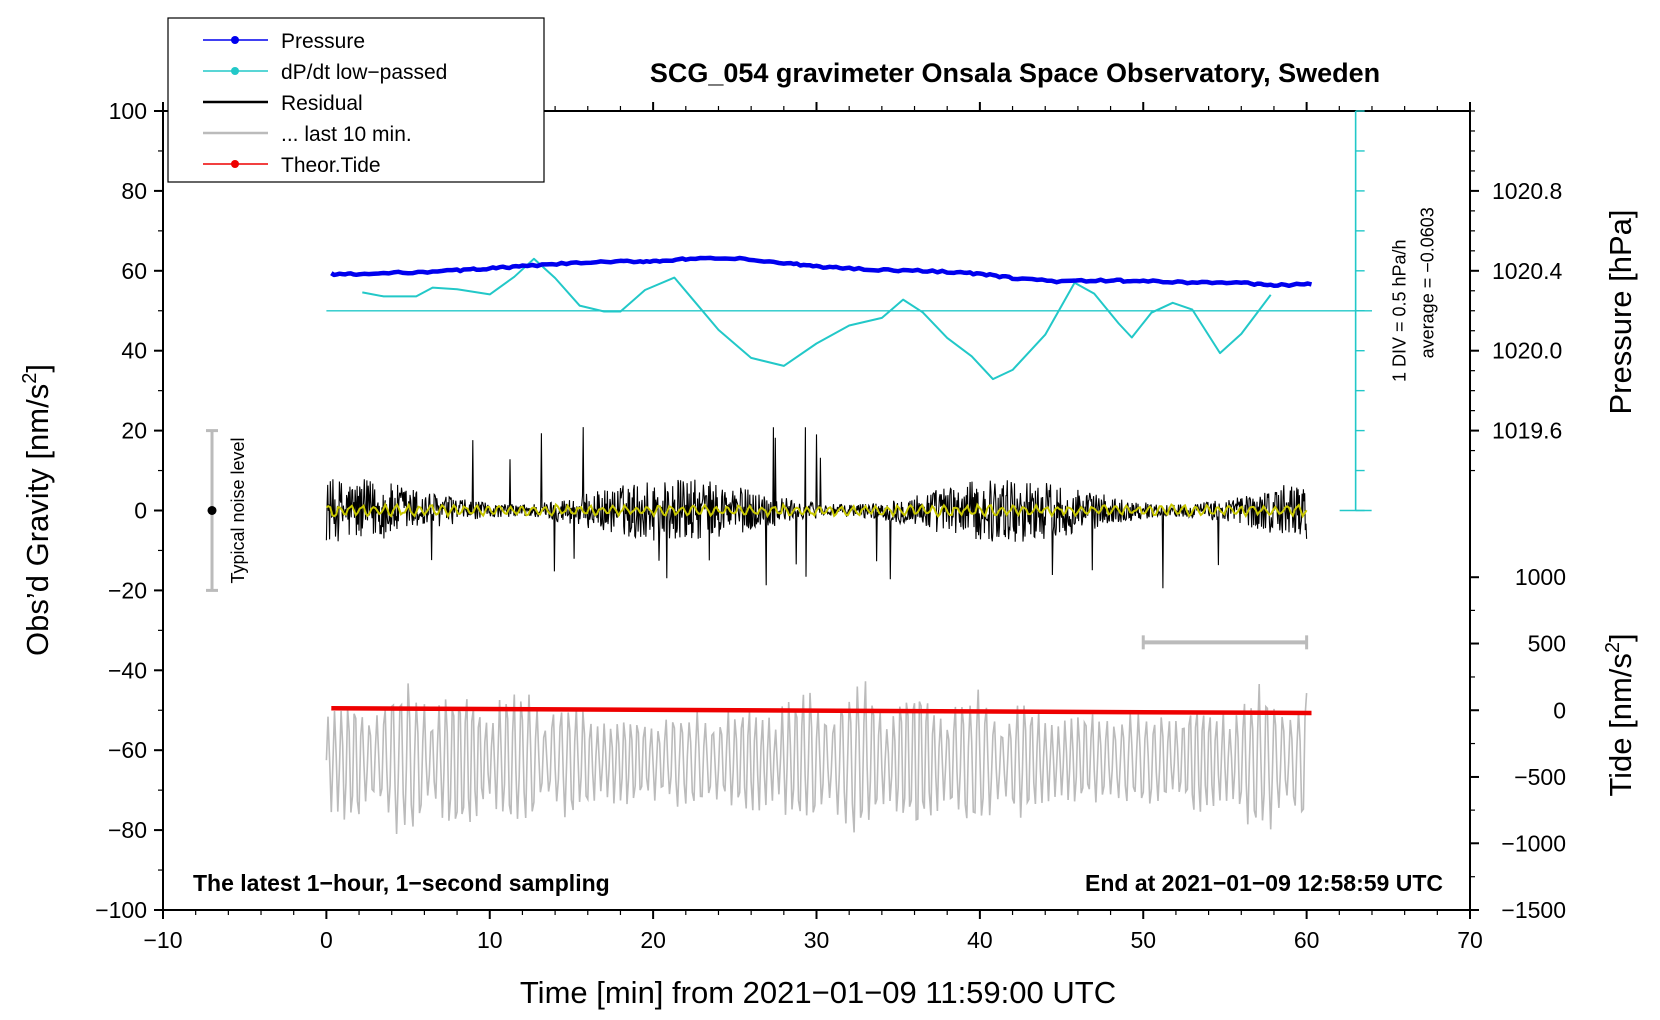 The height and width of the screenshot is (1020, 1660). Describe the element at coordinates (1540, 577) in the screenshot. I see `tide-tick-label: 1000` at that location.